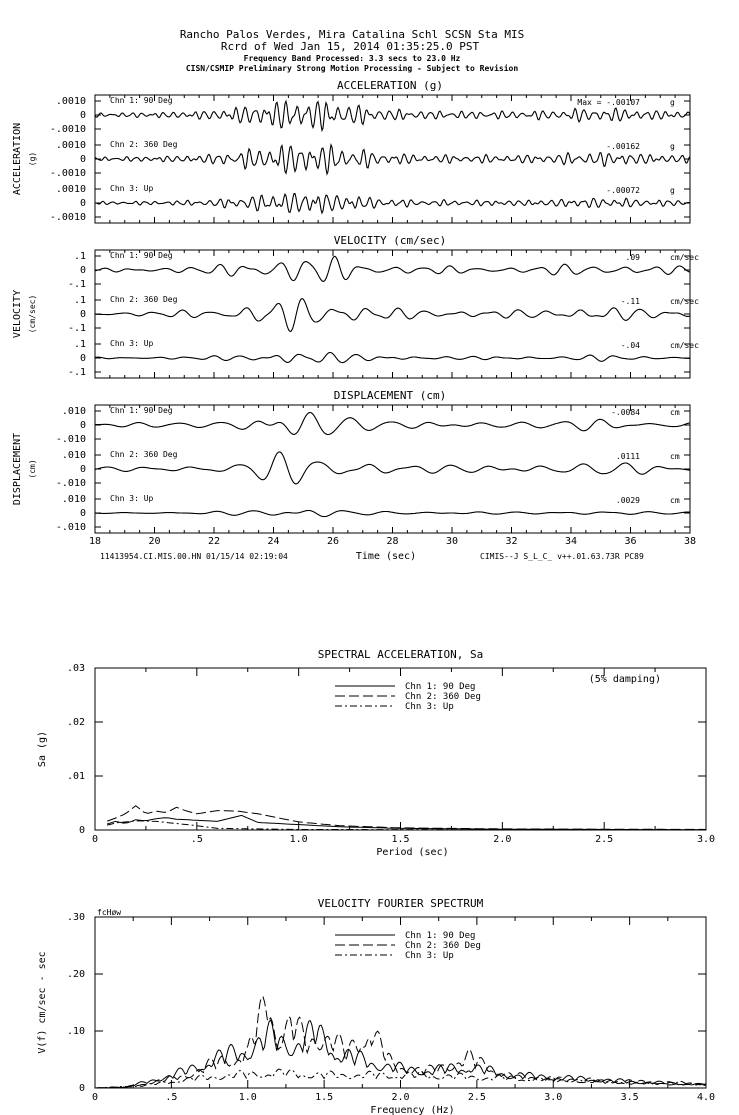 The width and height of the screenshot is (739, 1115). Describe the element at coordinates (17, 469) in the screenshot. I see `panel-ylabel: DISPLACEMENT` at that location.